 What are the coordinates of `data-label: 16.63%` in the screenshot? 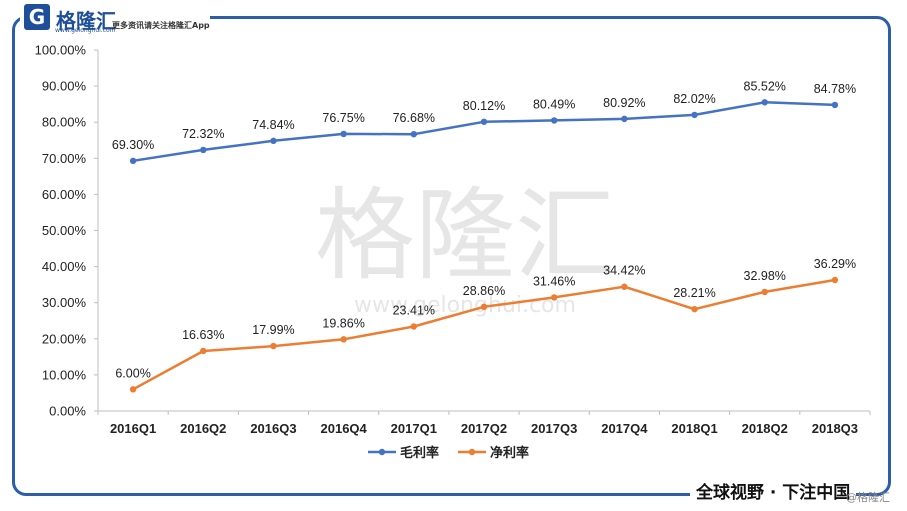 It's located at (203, 335).